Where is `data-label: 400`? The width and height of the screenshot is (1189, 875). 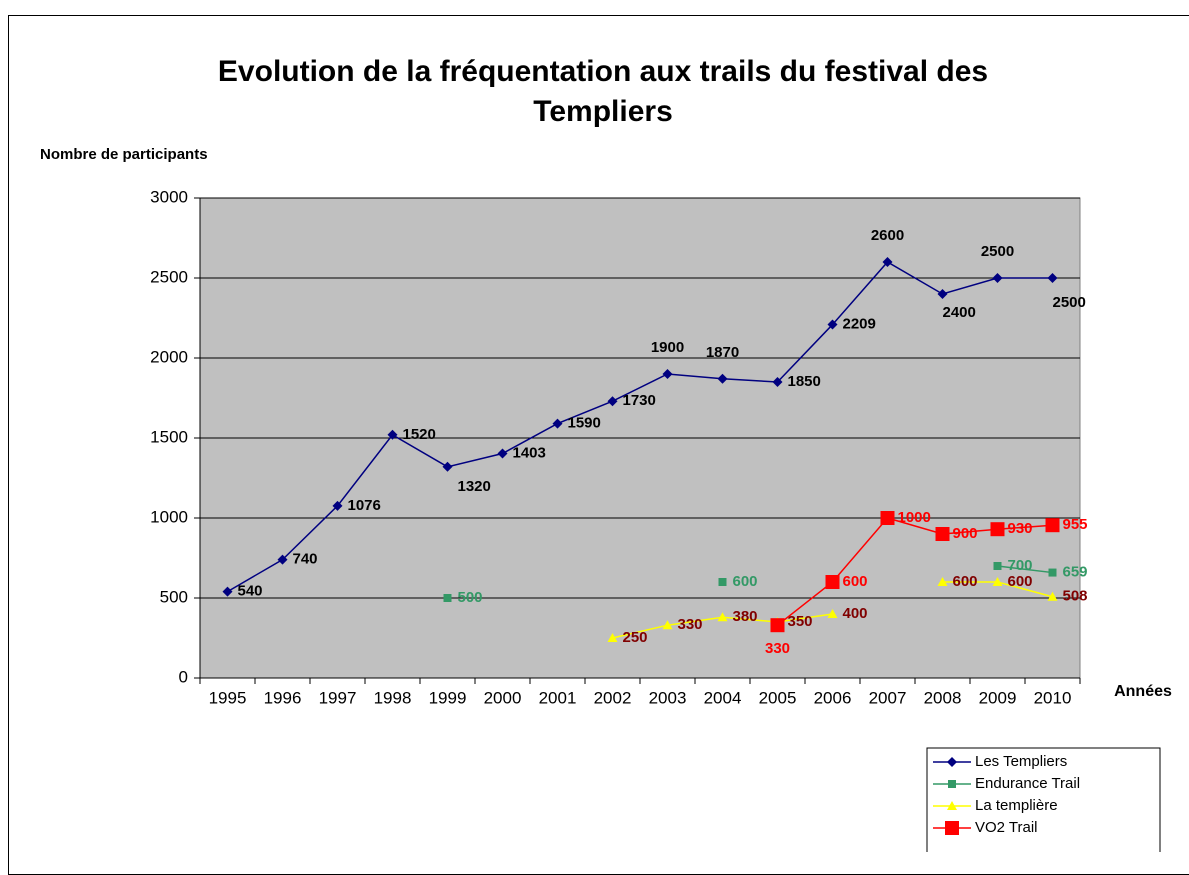
data-label: 400 is located at coordinates (855, 613).